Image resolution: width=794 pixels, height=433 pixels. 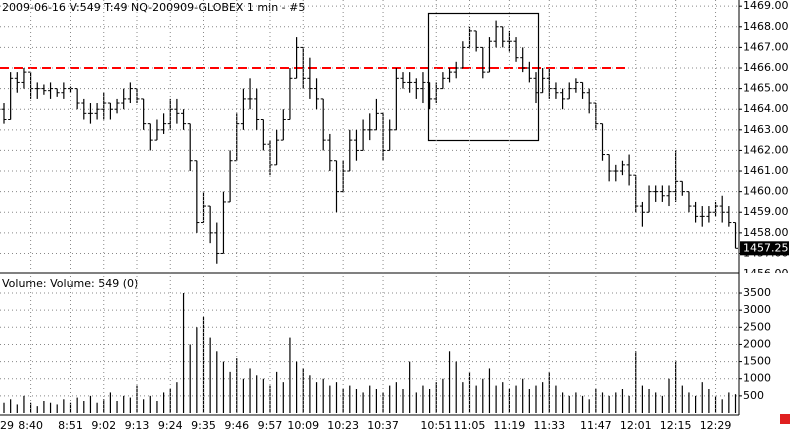 I want to click on x-tick-label: 9:57, so click(x=270, y=425).